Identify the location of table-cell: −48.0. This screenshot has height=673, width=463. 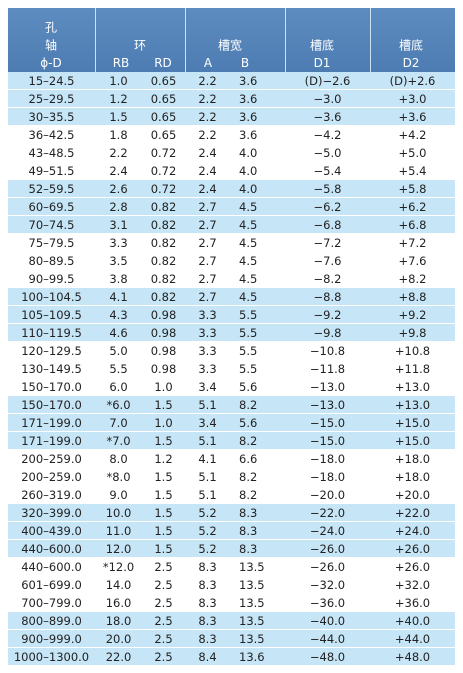
(327, 657).